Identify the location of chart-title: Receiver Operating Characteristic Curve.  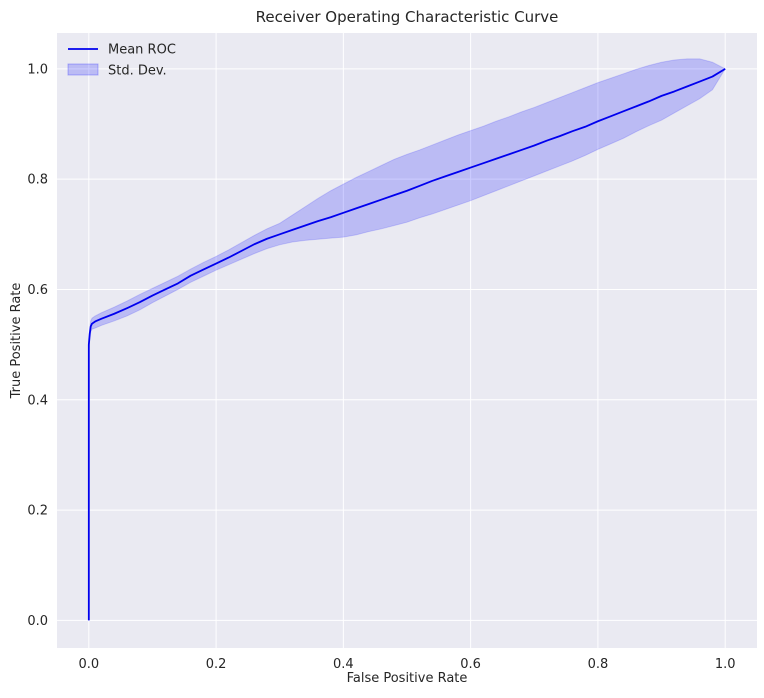
(407, 17).